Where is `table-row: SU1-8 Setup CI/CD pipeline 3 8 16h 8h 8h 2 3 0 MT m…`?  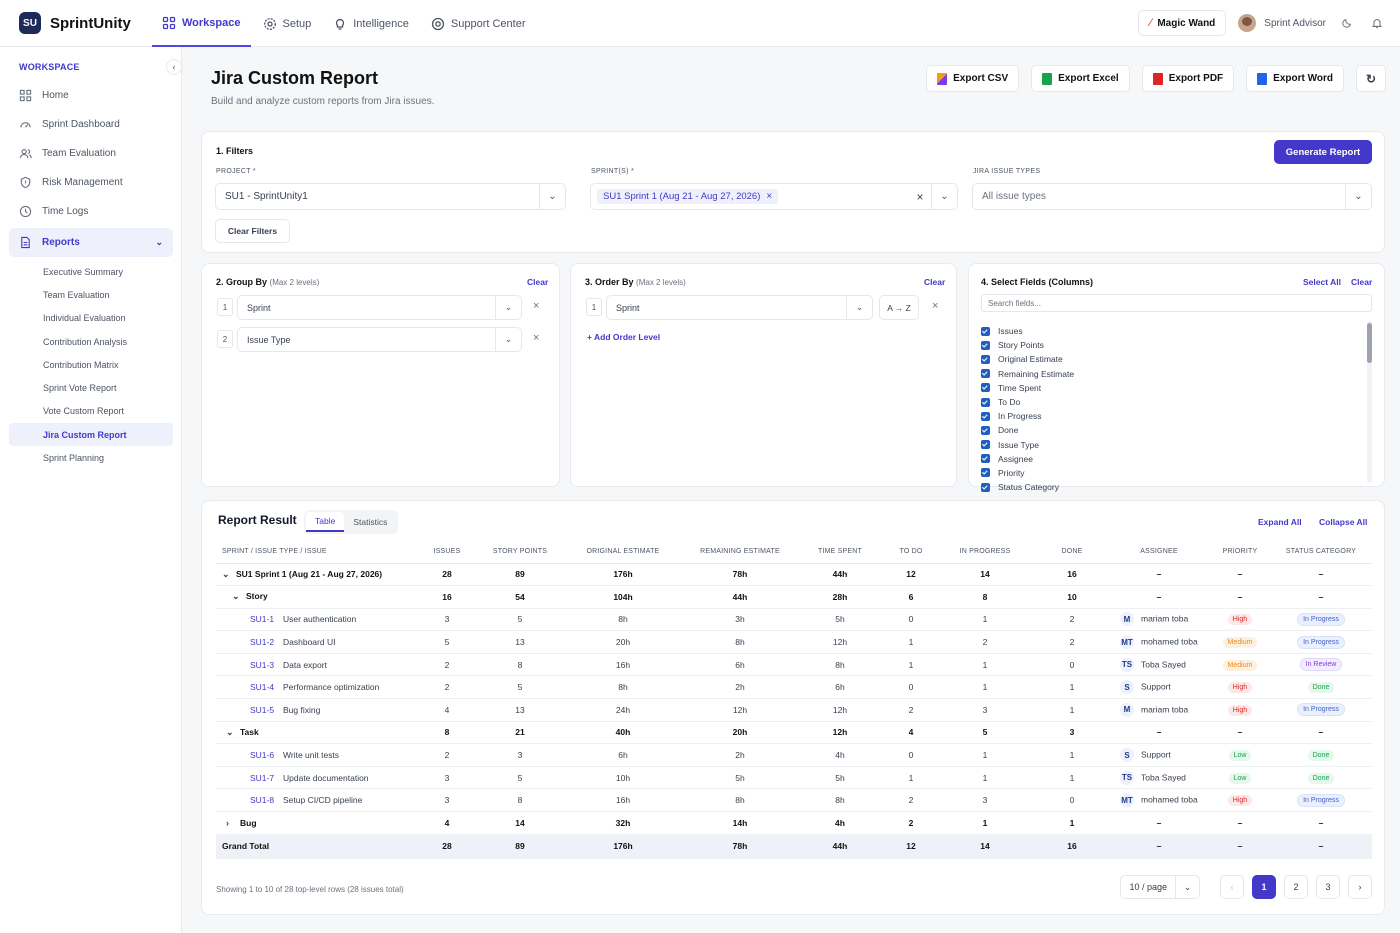 table-row: SU1-8 Setup CI/CD pipeline 3 8 16h 8h 8h 2 3 0 MT m… is located at coordinates (794, 800).